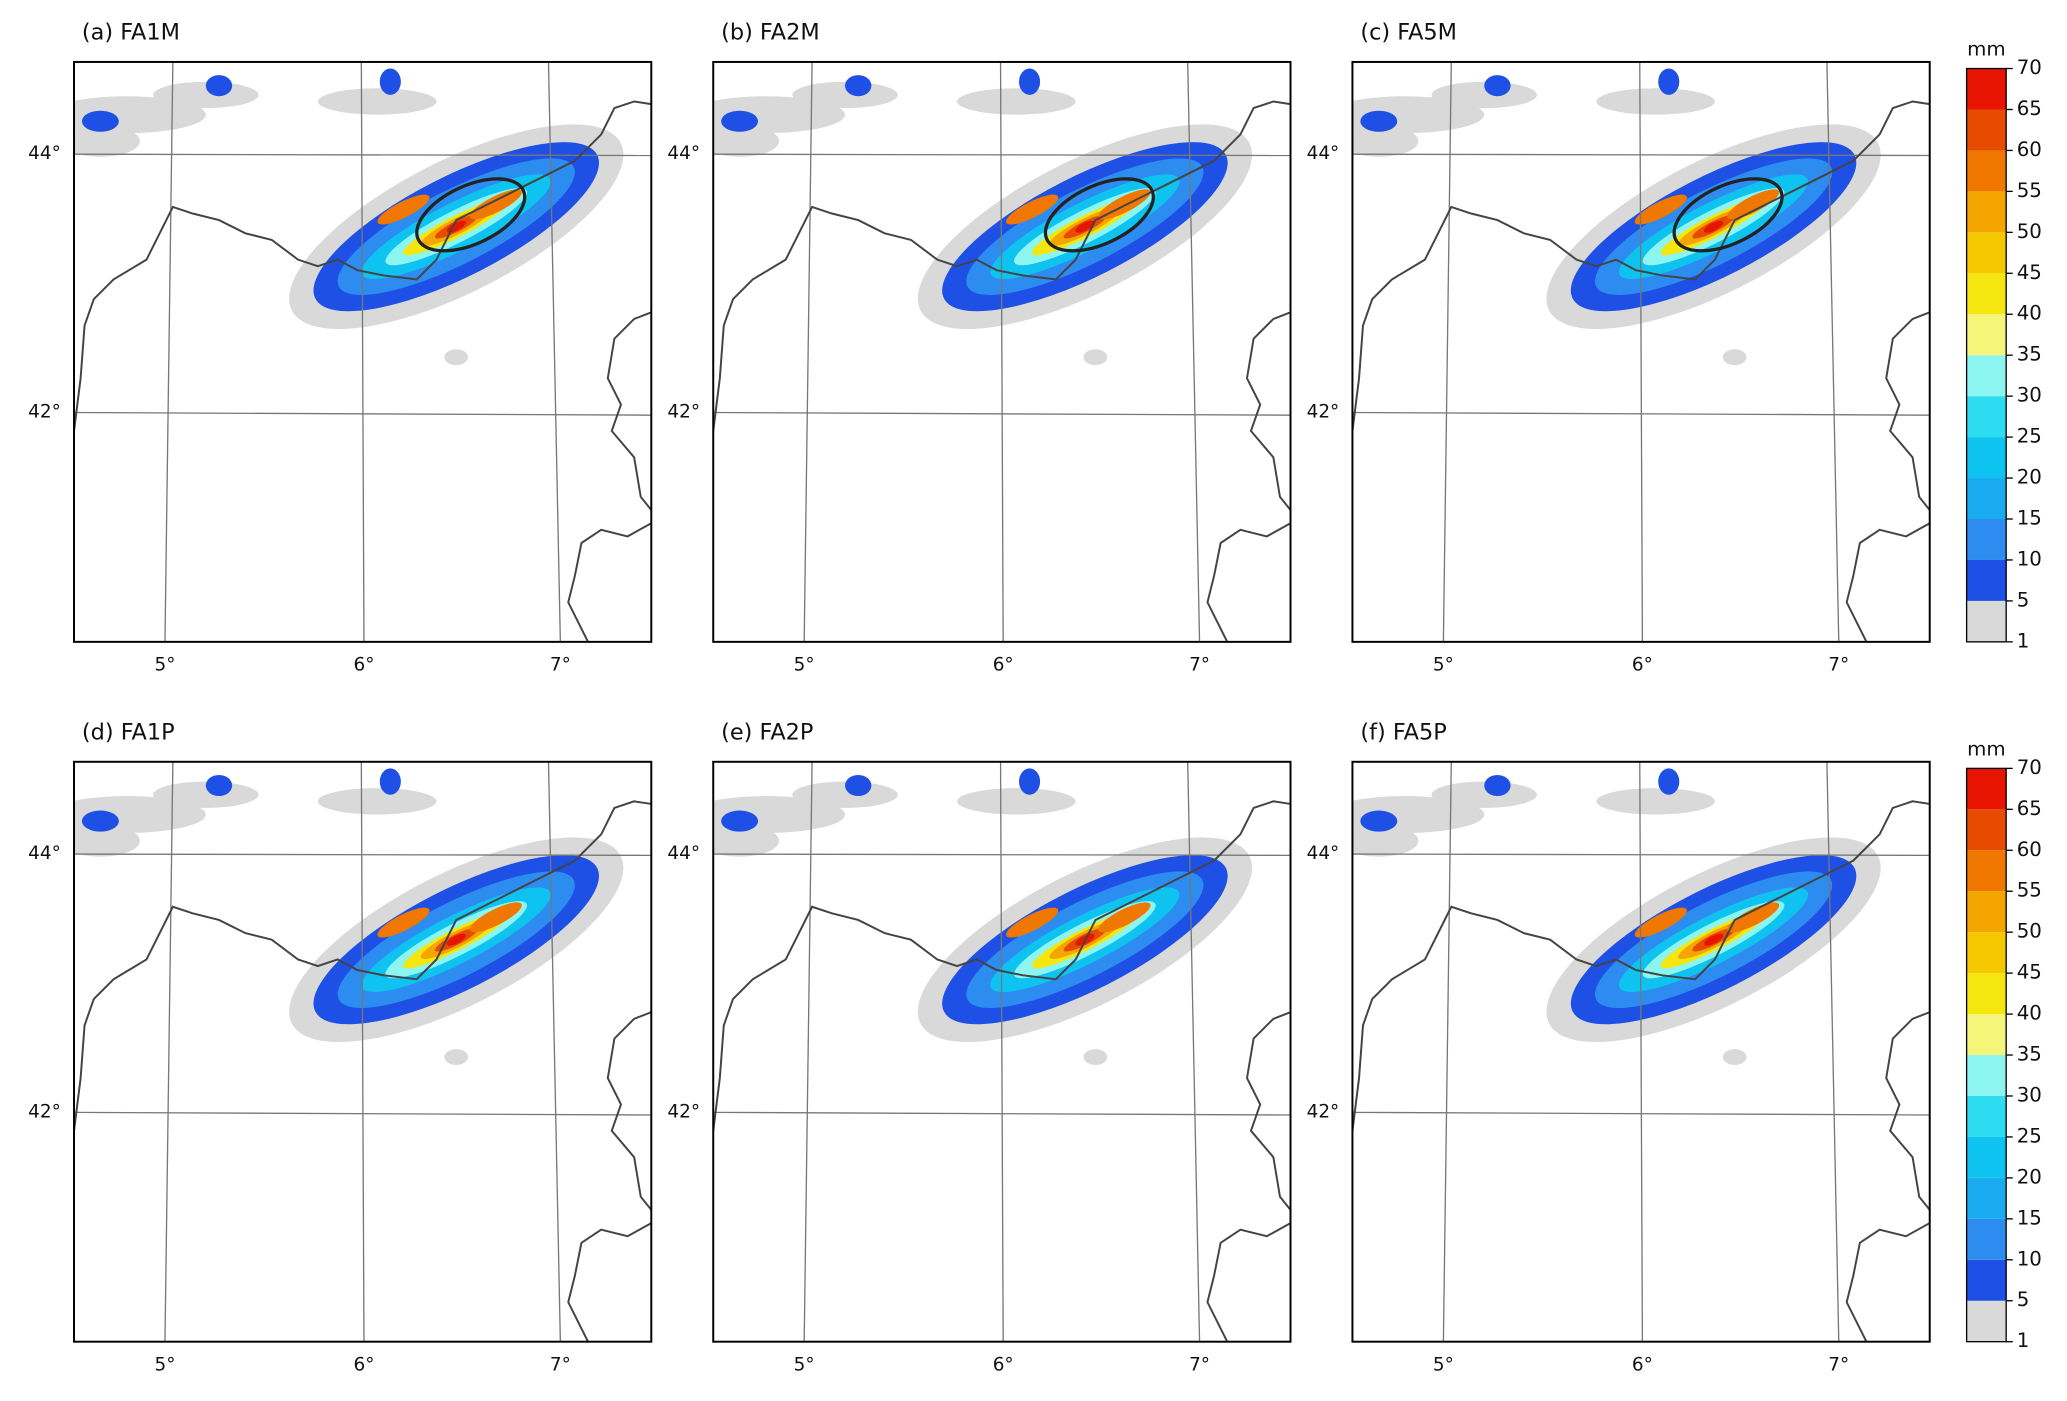  I want to click on colorbar-label: 45, so click(2029, 972).